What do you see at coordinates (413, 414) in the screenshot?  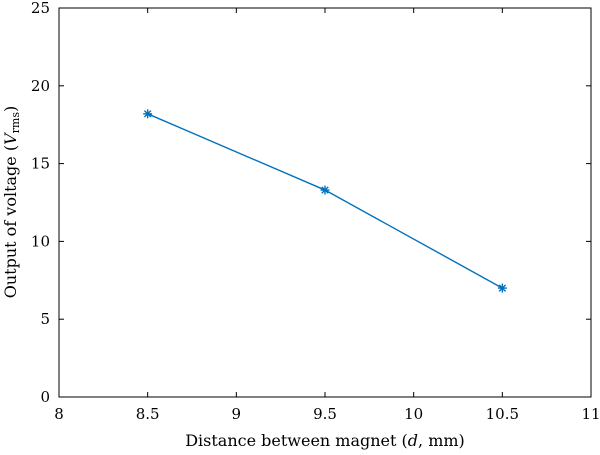 I see `x-tick-label: 10` at bounding box center [413, 414].